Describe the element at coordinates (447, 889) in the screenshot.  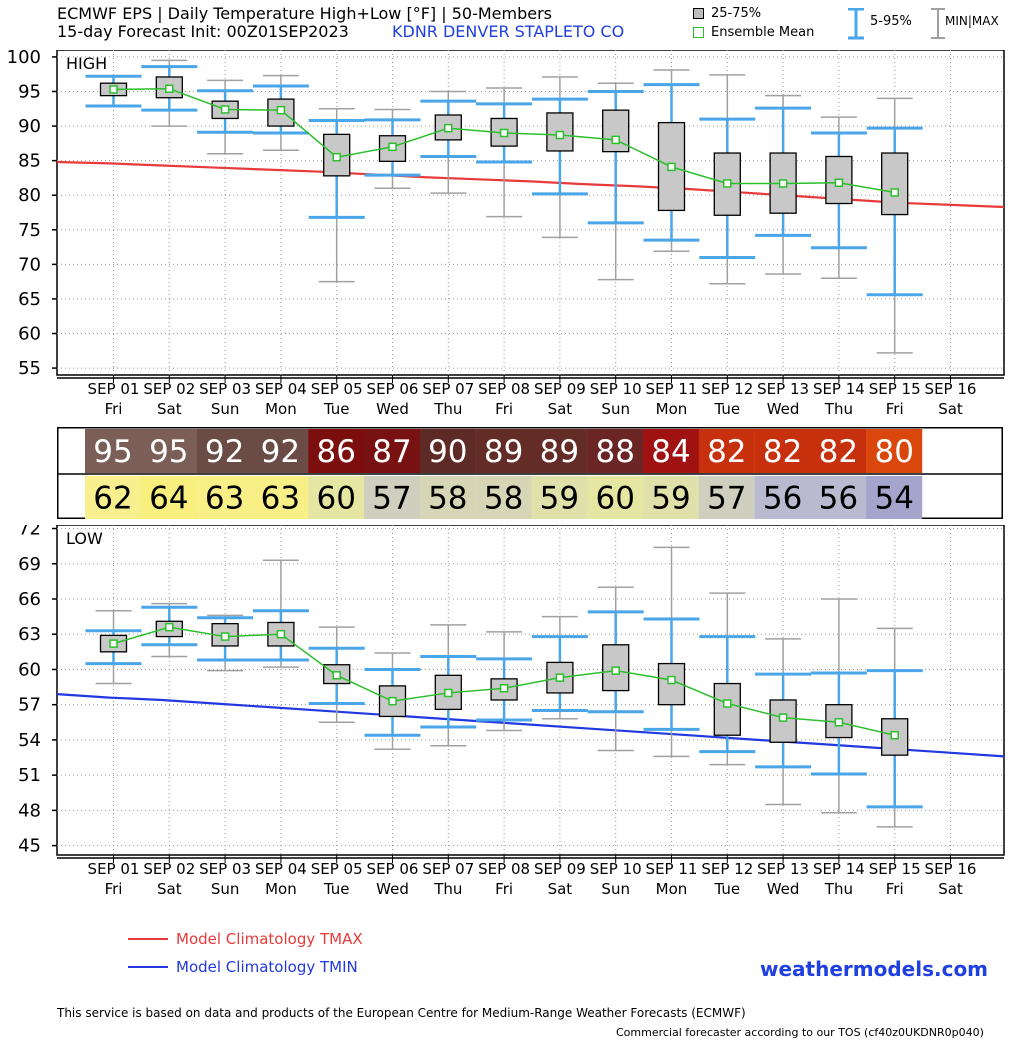
I see `low-xtick-dow: Thu` at that location.